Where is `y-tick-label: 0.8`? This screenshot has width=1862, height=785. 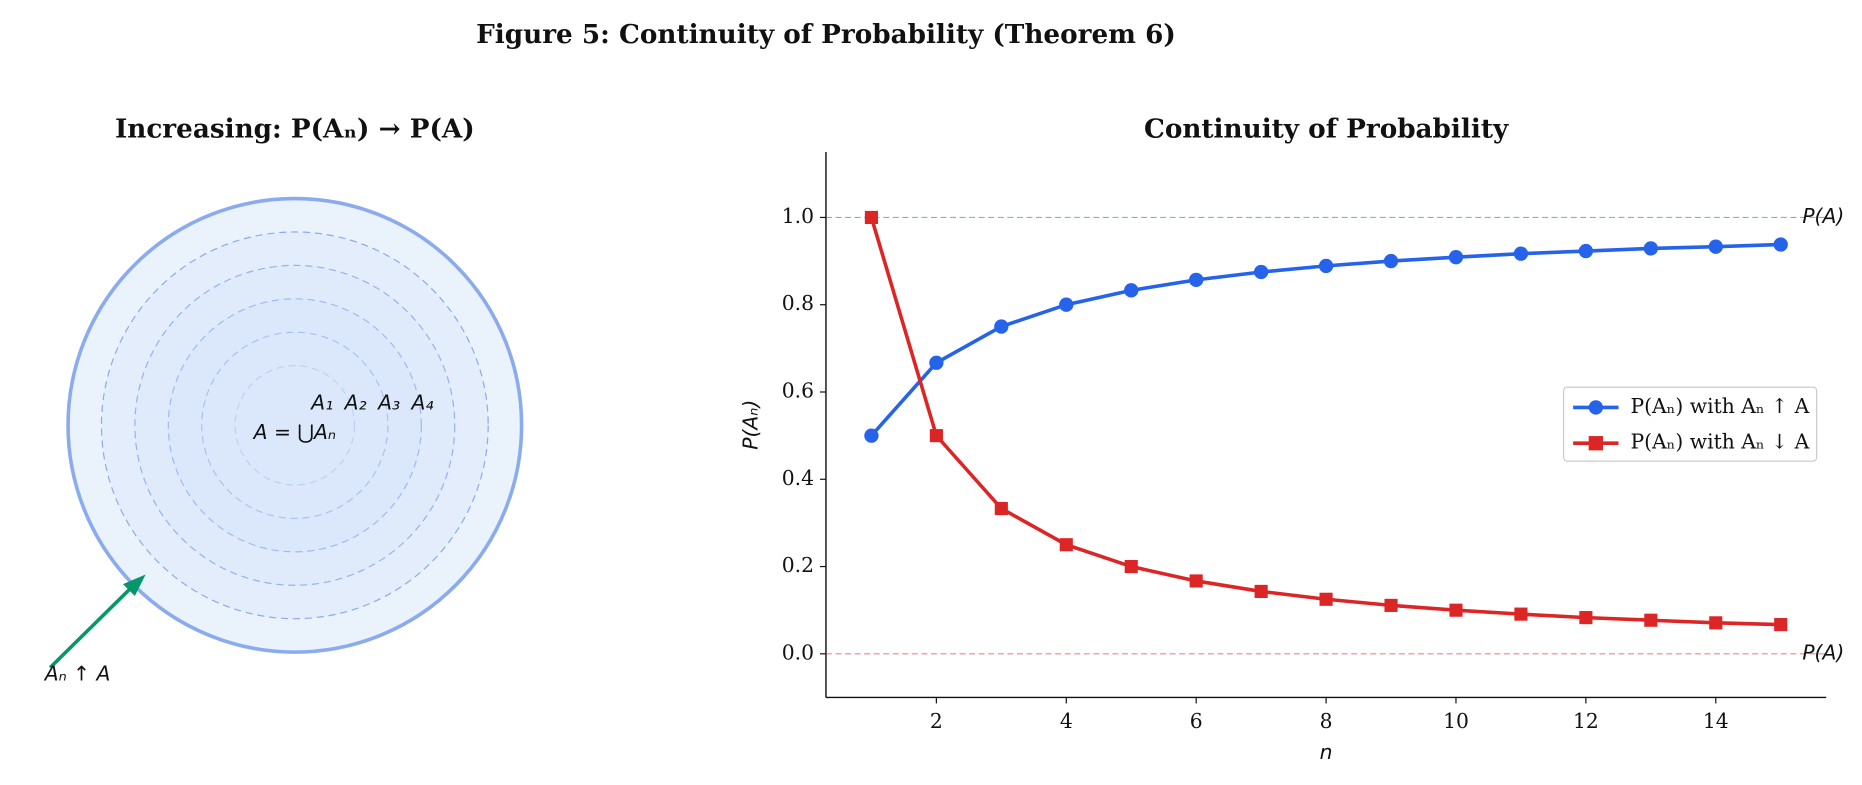 y-tick-label: 0.8 is located at coordinates (798, 303).